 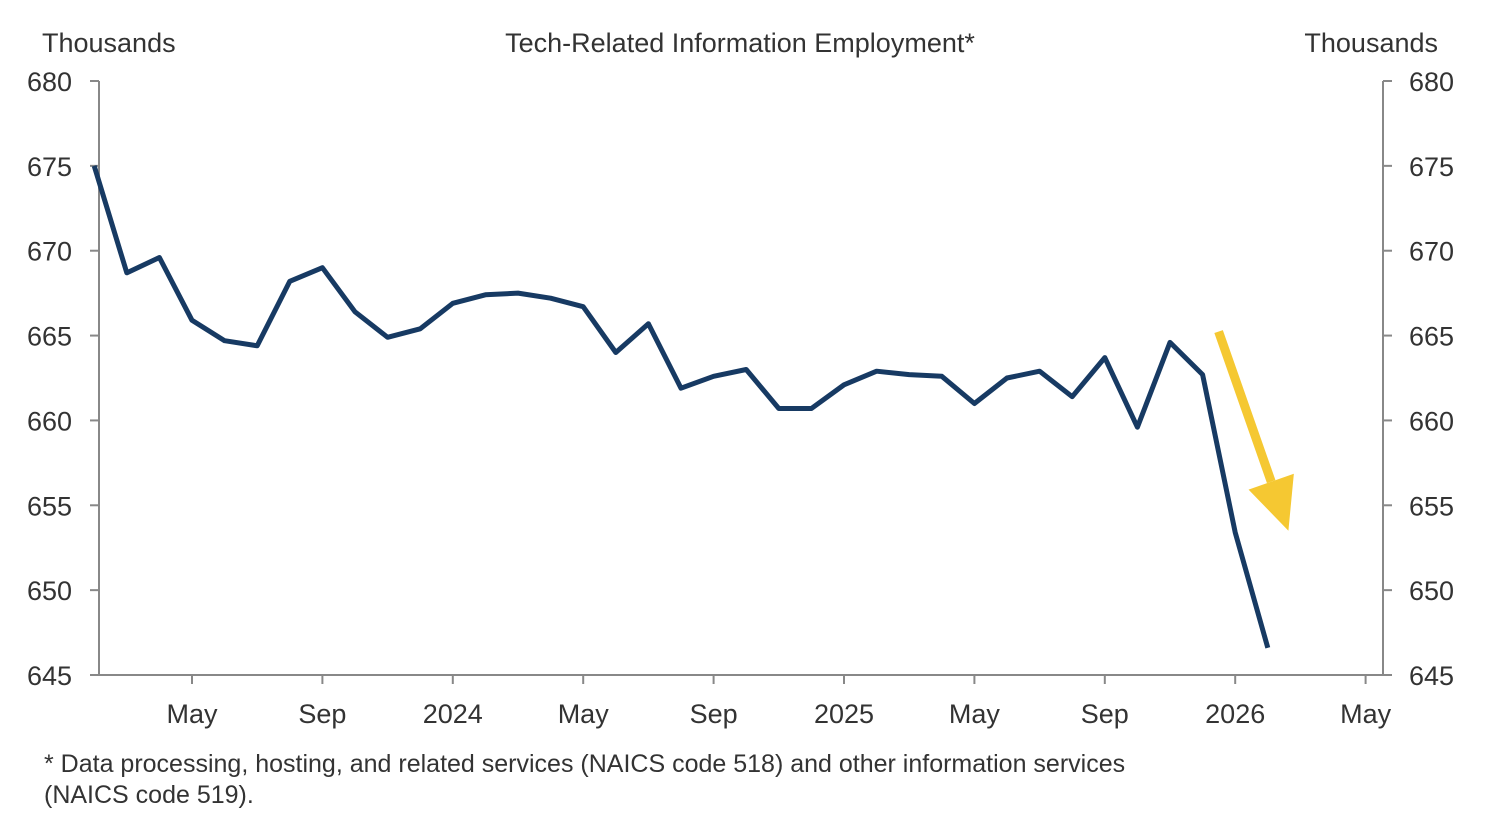 What do you see at coordinates (1431, 591) in the screenshot?
I see `right-y-tick-label: 650` at bounding box center [1431, 591].